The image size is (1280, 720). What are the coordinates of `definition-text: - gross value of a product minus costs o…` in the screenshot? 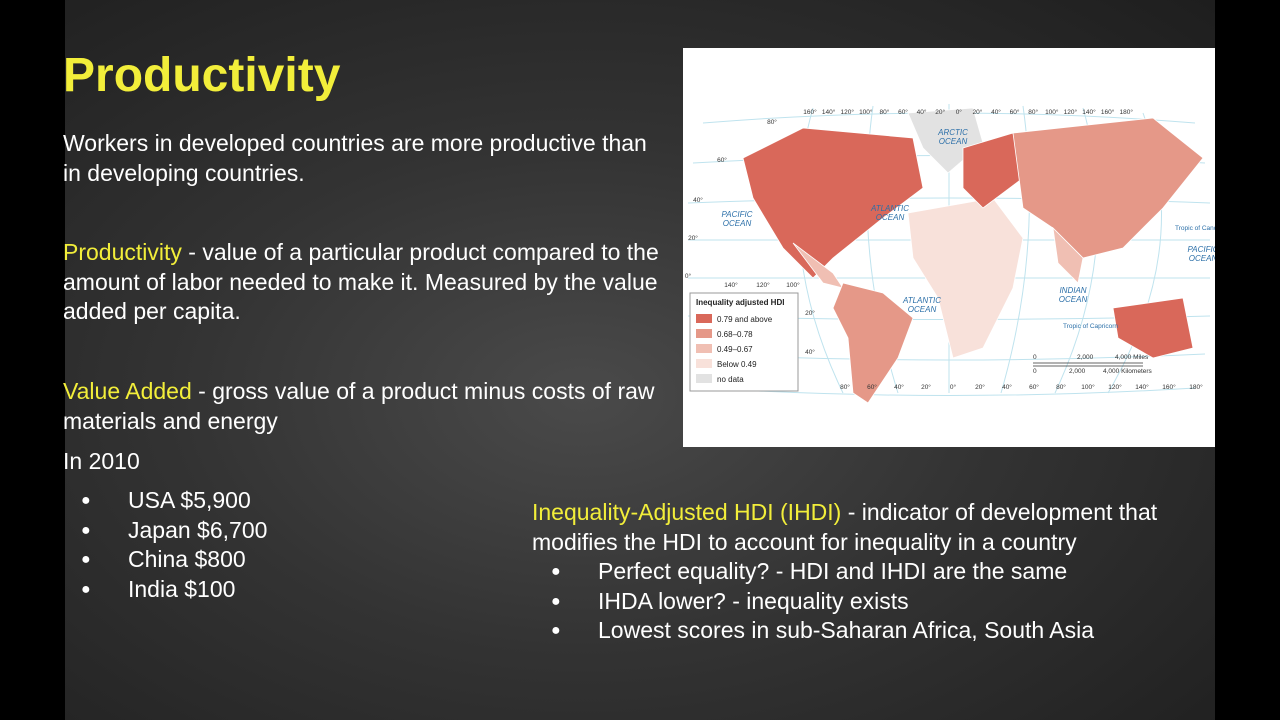 It's located at (359, 406).